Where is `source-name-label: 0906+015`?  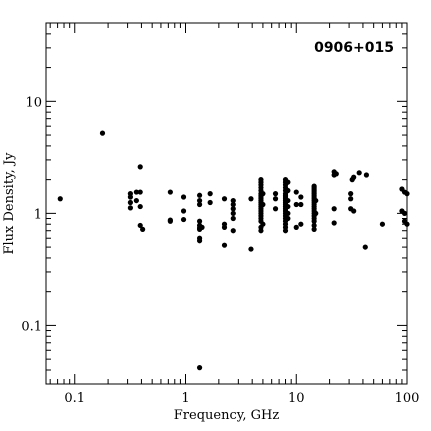 source-name-label: 0906+015 is located at coordinates (354, 48).